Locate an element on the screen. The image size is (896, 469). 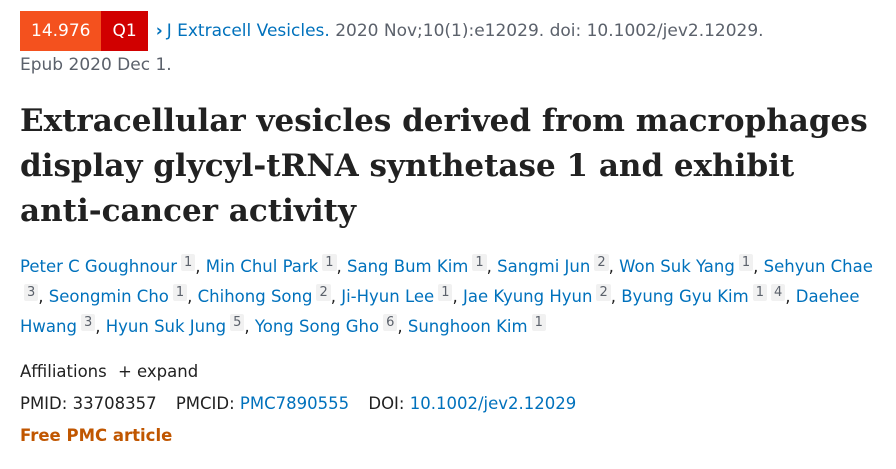
author-link: Seongmin Cho is located at coordinates (108, 296).